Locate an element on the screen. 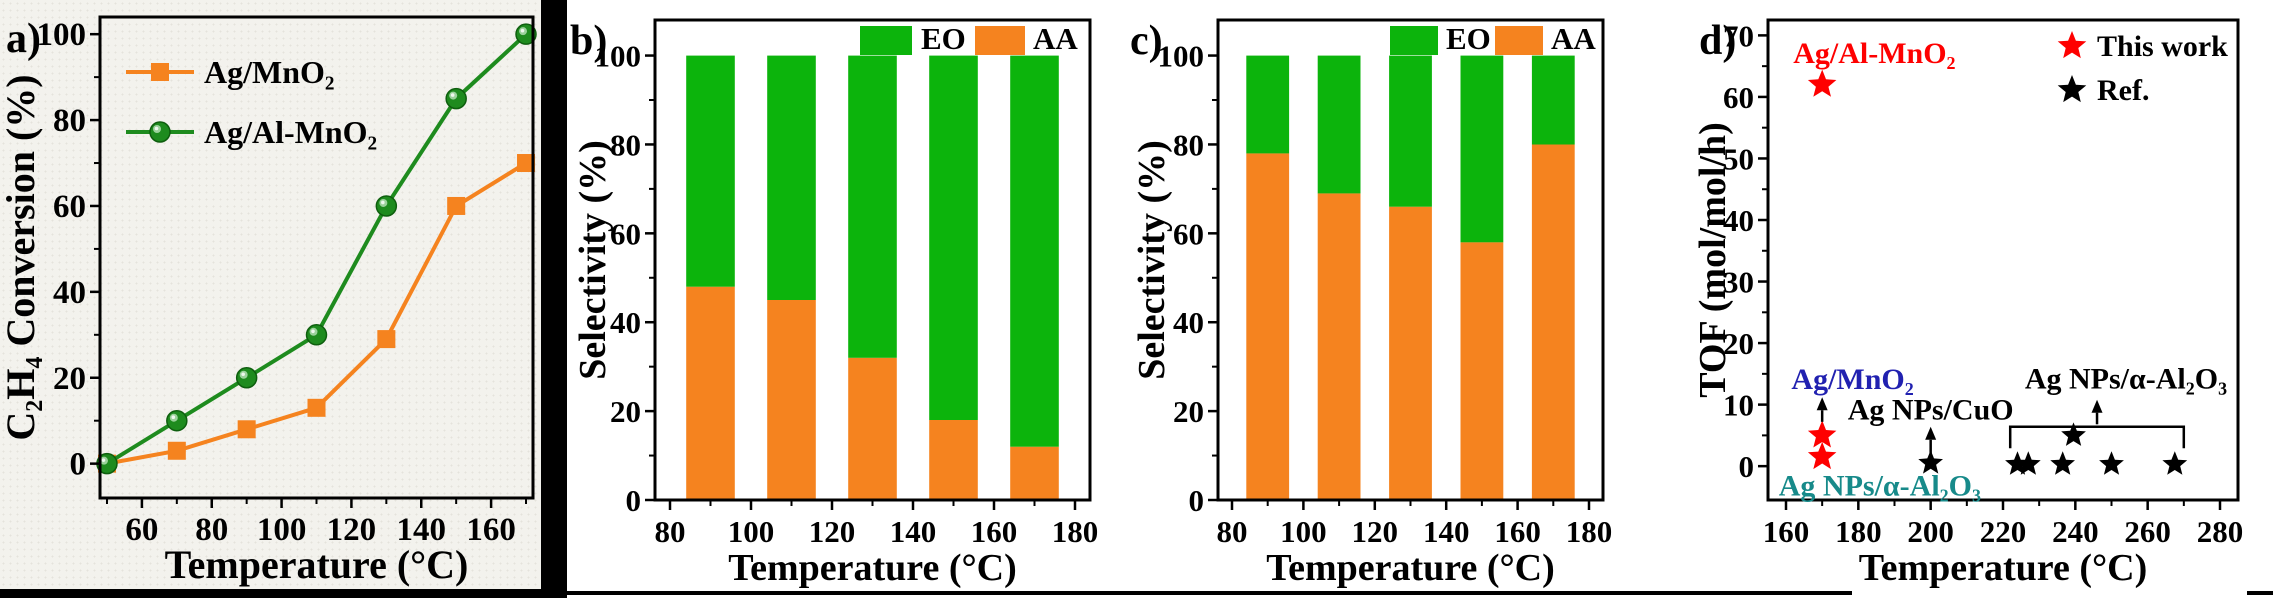 Image resolution: width=2273 pixels, height=598 pixels. x-tick-label: 280 is located at coordinates (2220, 531).